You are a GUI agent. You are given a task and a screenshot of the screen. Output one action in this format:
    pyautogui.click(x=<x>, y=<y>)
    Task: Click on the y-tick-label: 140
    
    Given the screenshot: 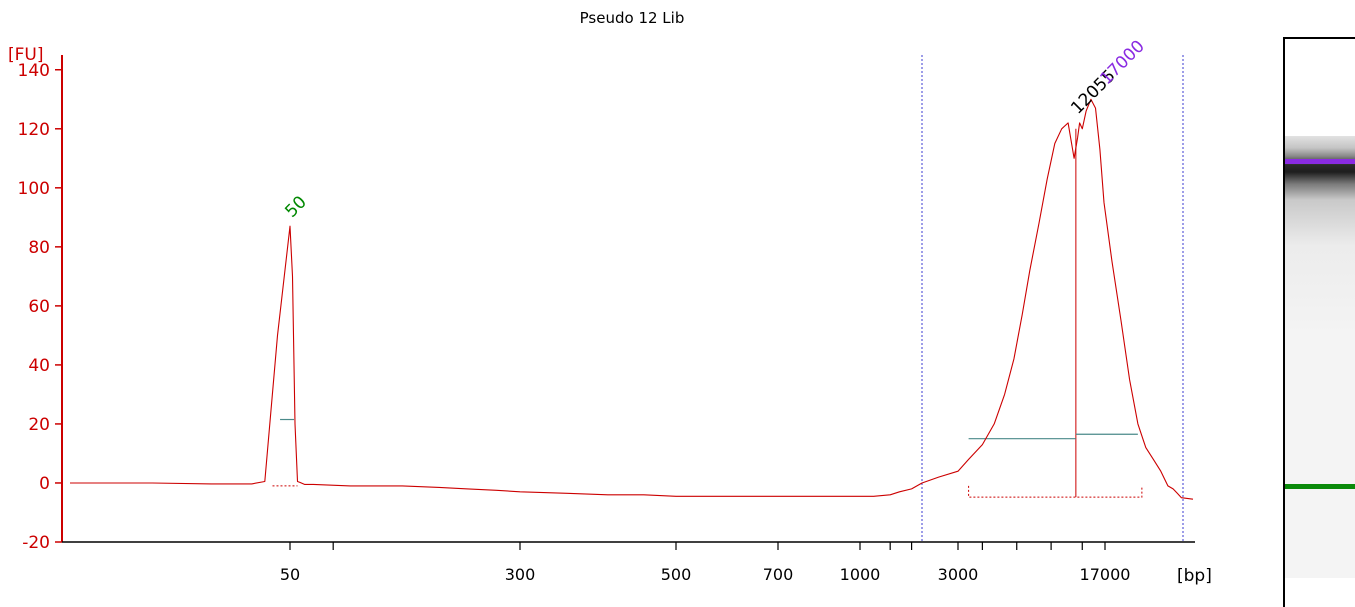 What is the action you would take?
    pyautogui.click(x=34, y=71)
    